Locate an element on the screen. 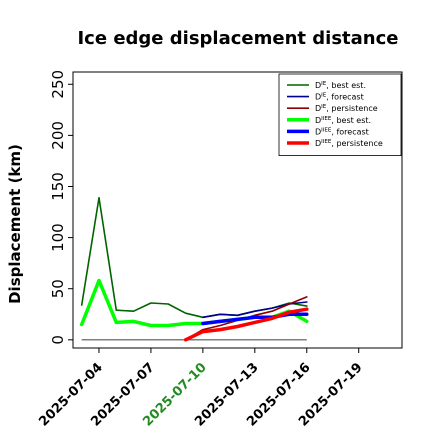 The width and height of the screenshot is (440, 440). legend-label: DIE, forecast is located at coordinates (339, 97).